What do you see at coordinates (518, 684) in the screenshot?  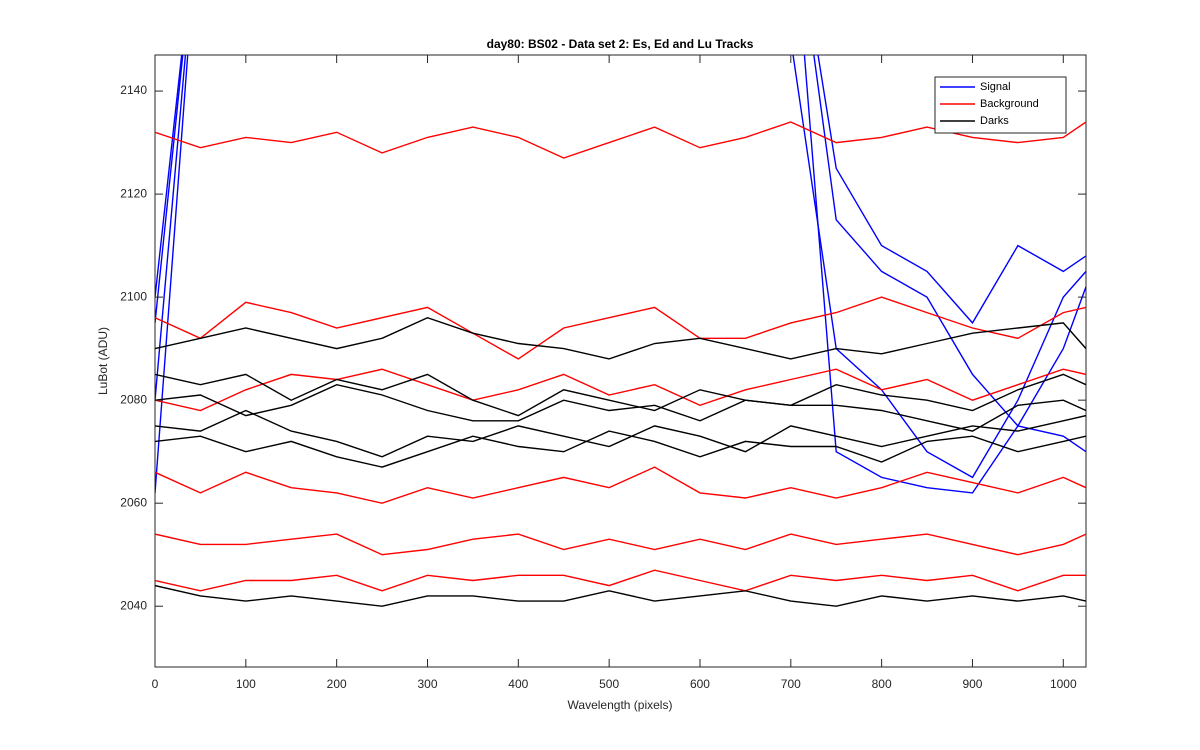 I see `x-tick-label: 400` at bounding box center [518, 684].